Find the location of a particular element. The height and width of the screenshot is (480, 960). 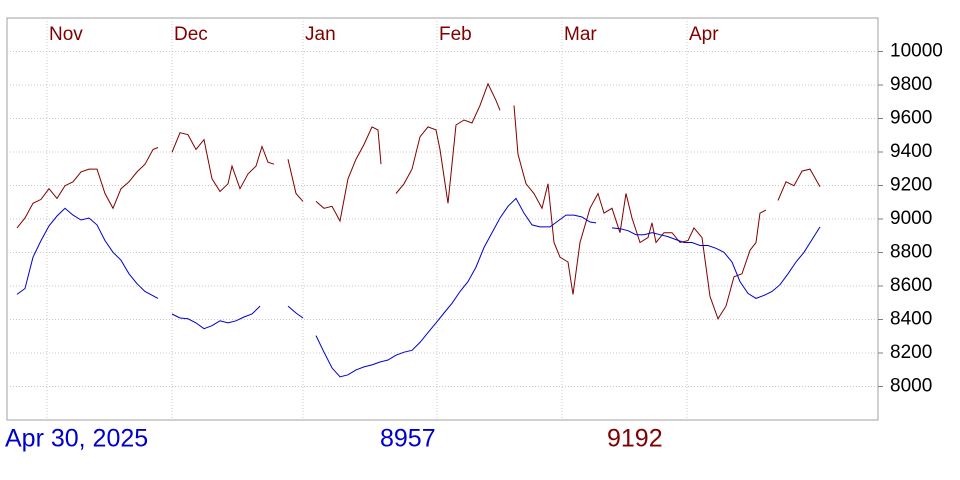

x-tick-label: Jan is located at coordinates (320, 34).